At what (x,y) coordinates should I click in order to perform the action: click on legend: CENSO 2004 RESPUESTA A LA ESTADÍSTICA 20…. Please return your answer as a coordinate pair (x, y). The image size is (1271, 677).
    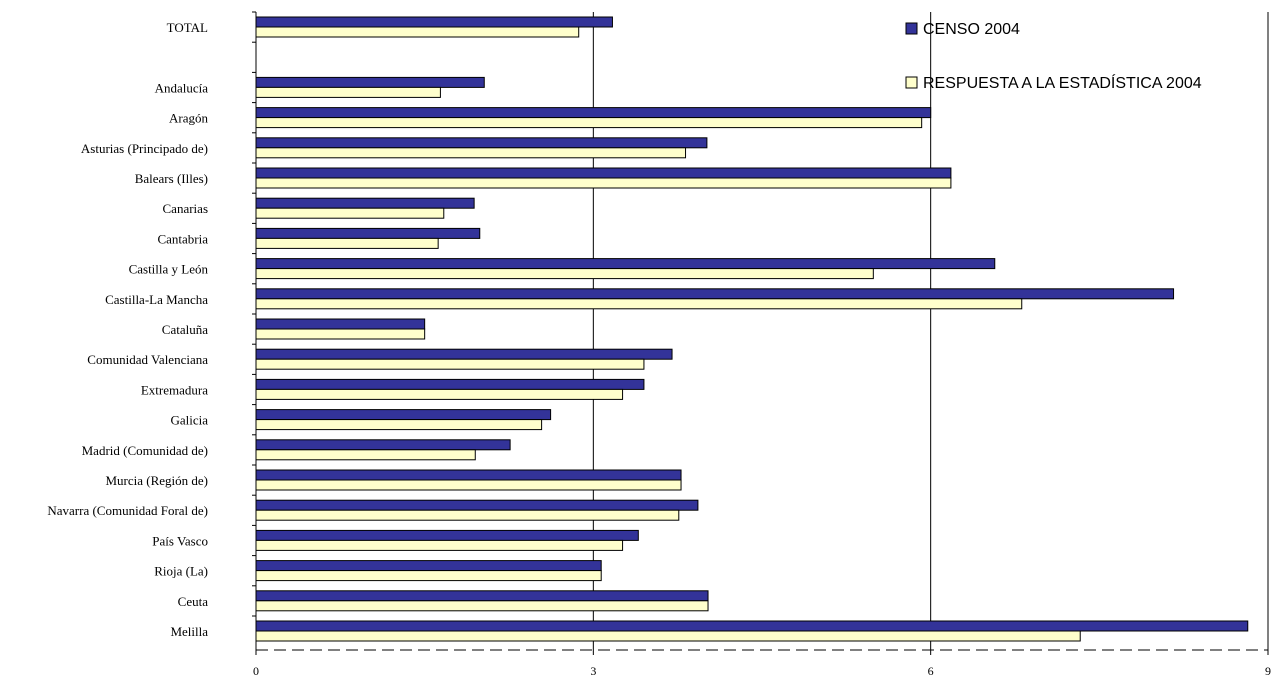
    Looking at the image, I should click on (1054, 56).